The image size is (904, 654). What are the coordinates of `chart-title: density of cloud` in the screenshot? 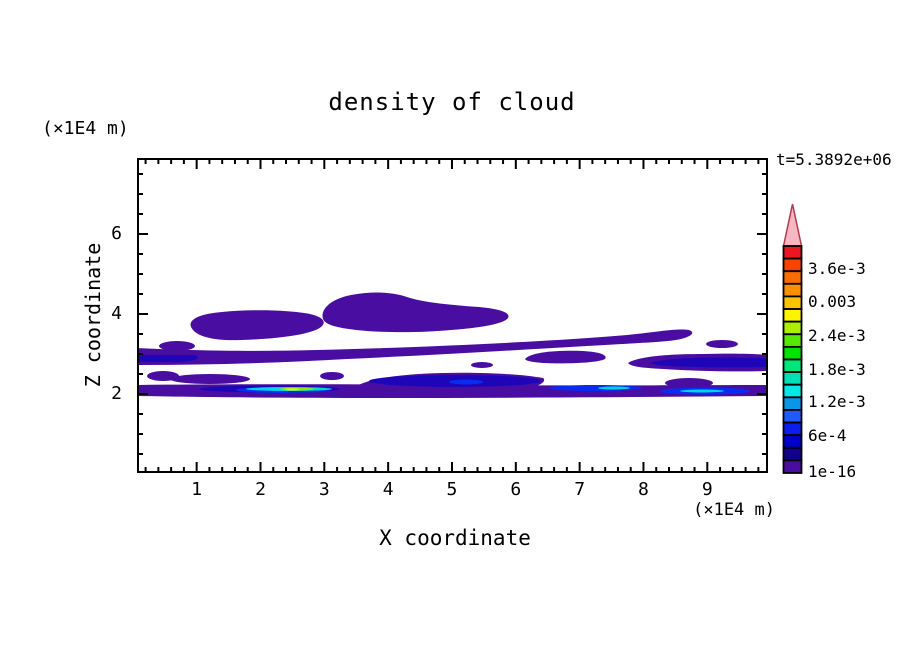 It's located at (452, 102).